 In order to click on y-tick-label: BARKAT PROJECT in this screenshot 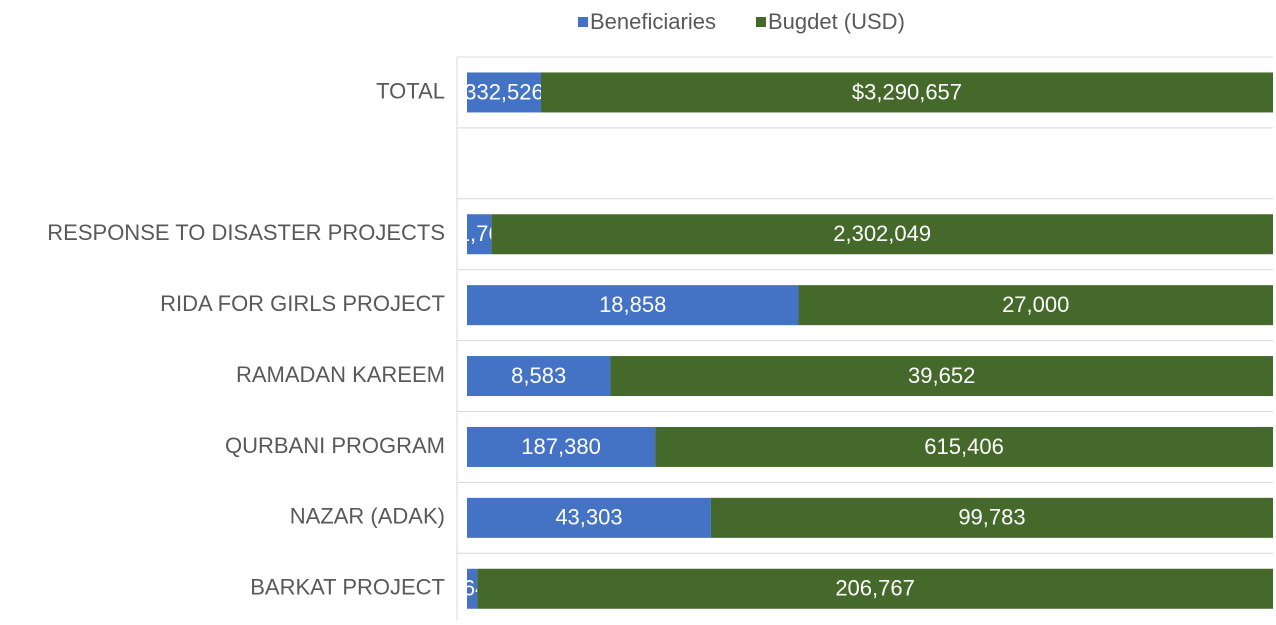, I will do `click(347, 587)`.